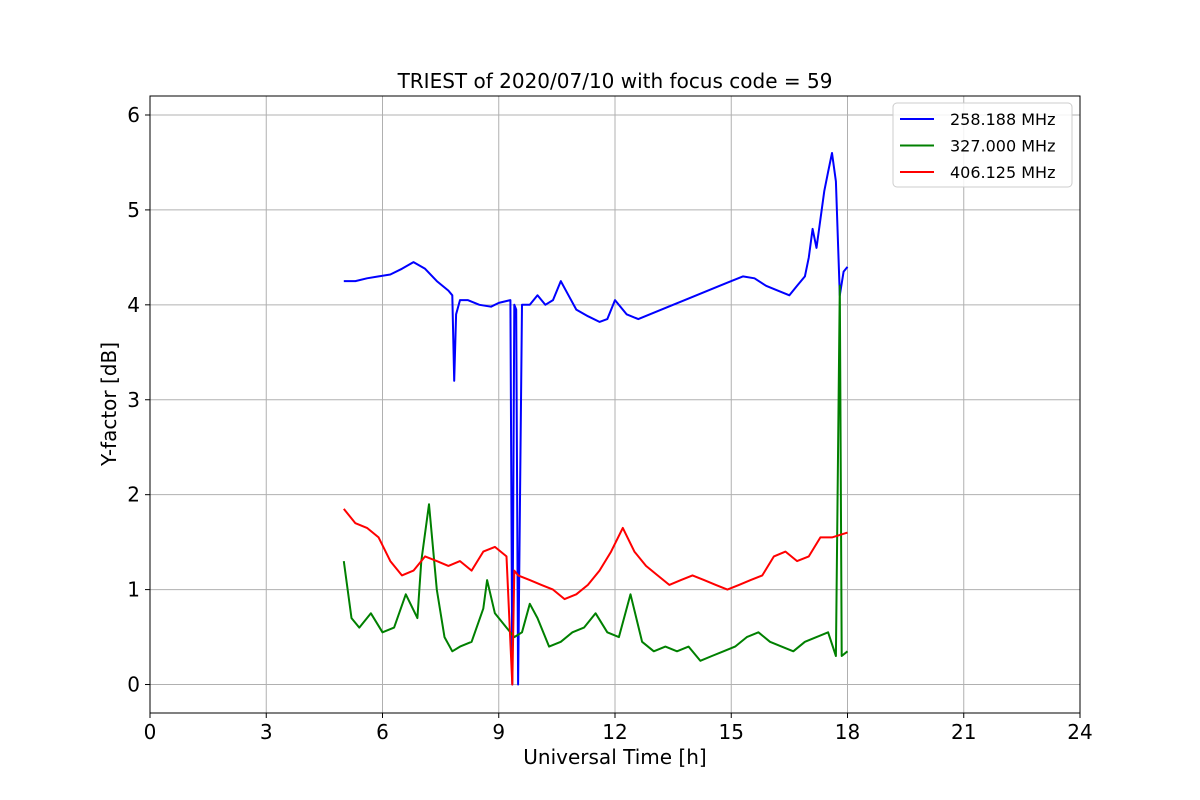 Image resolution: width=1200 pixels, height=800 pixels. Describe the element at coordinates (498, 732) in the screenshot. I see `x-tick-label: 9` at that location.